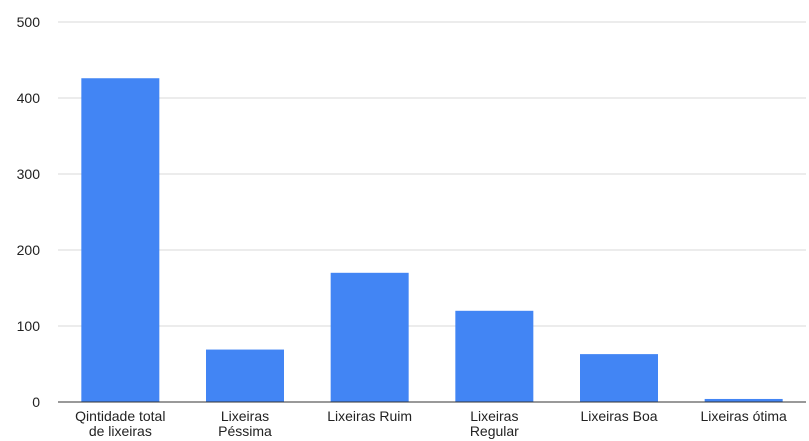 The width and height of the screenshot is (809, 441). I want to click on x-category-label: Lixeiras ótima, so click(743, 416).